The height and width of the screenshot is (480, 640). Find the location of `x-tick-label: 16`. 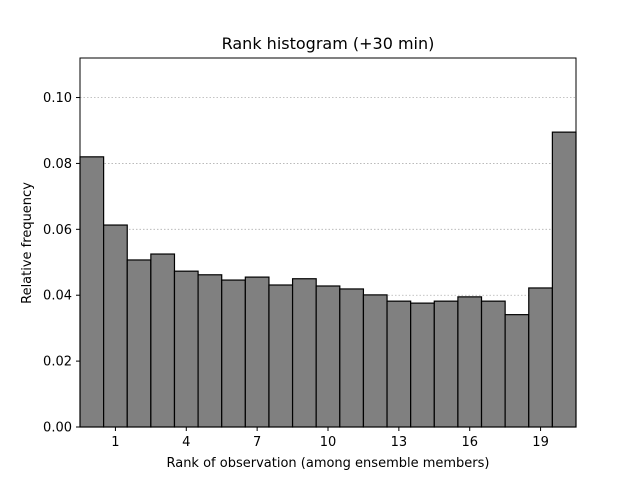

x-tick-label: 16 is located at coordinates (469, 442).